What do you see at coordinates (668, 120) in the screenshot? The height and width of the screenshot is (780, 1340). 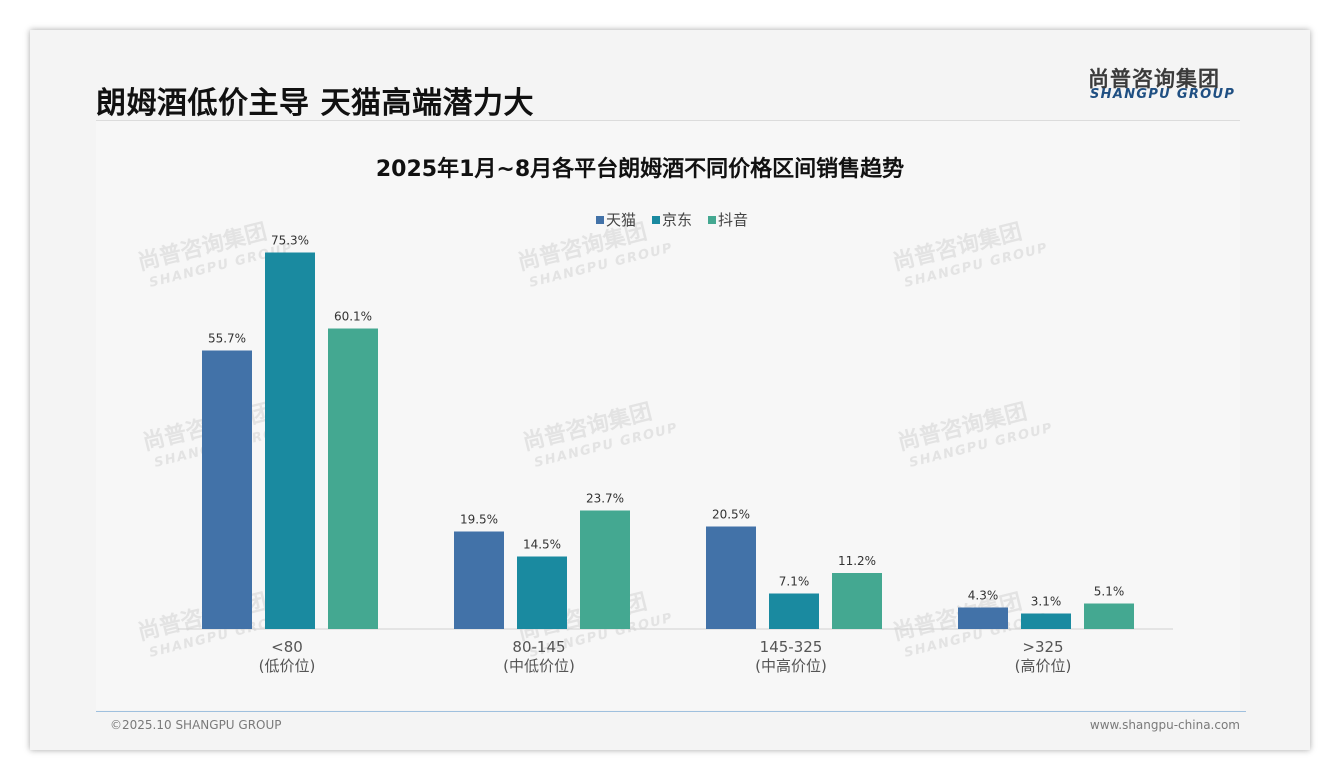 I see `header-divider` at bounding box center [668, 120].